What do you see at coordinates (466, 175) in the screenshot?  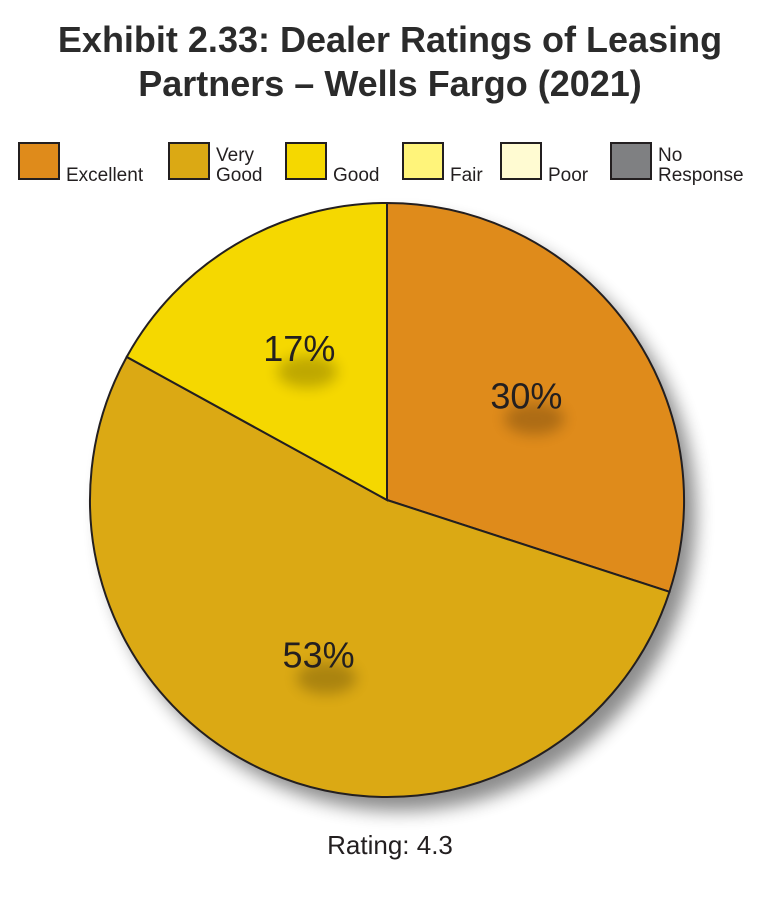 I see `legend-label-fair: Fair` at bounding box center [466, 175].